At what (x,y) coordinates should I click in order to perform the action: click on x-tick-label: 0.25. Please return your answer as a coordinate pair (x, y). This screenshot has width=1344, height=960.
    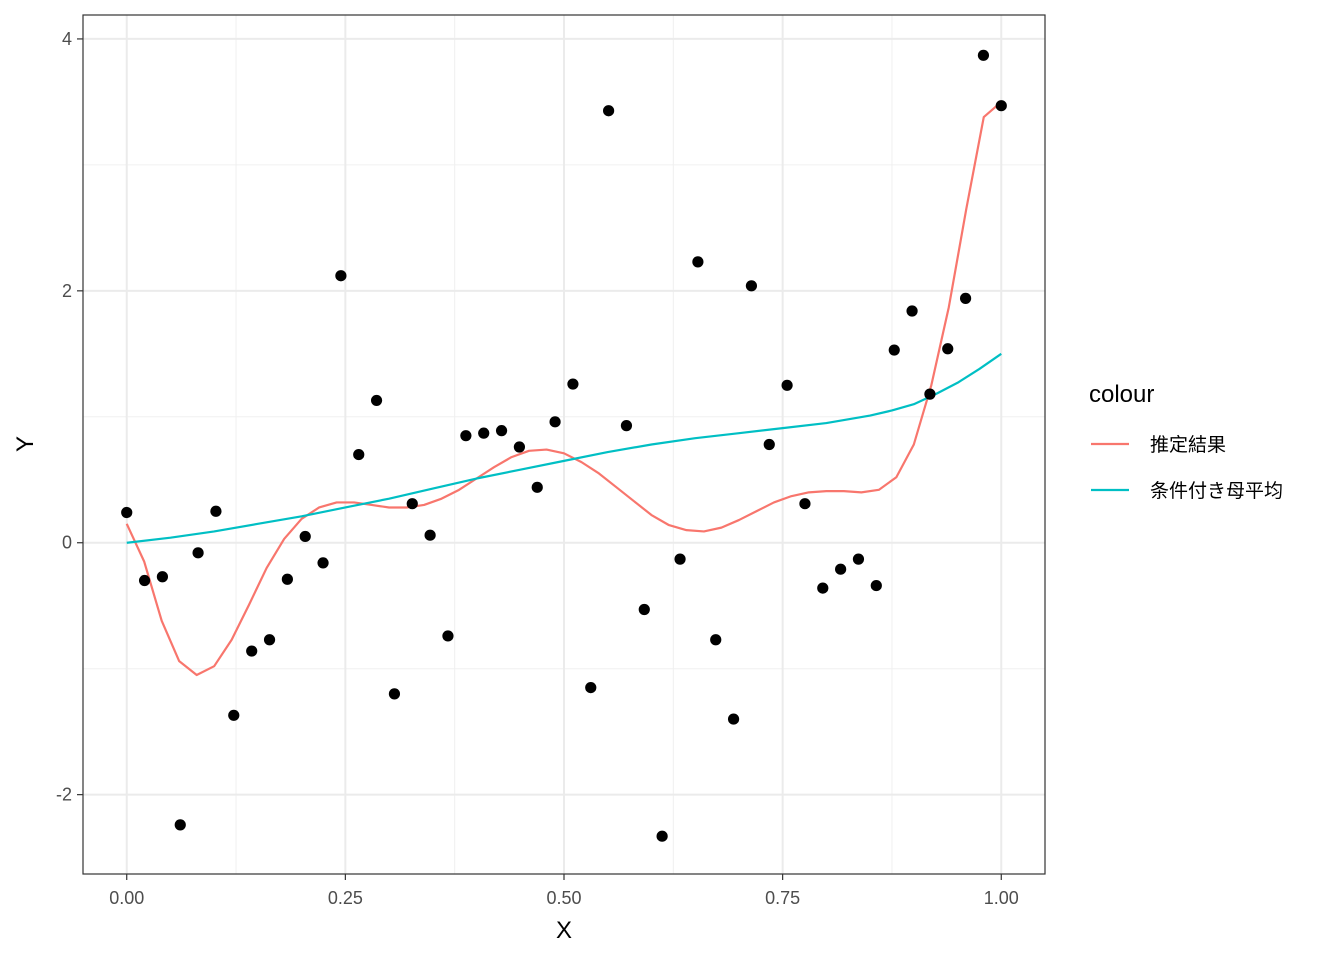
    Looking at the image, I should click on (345, 898).